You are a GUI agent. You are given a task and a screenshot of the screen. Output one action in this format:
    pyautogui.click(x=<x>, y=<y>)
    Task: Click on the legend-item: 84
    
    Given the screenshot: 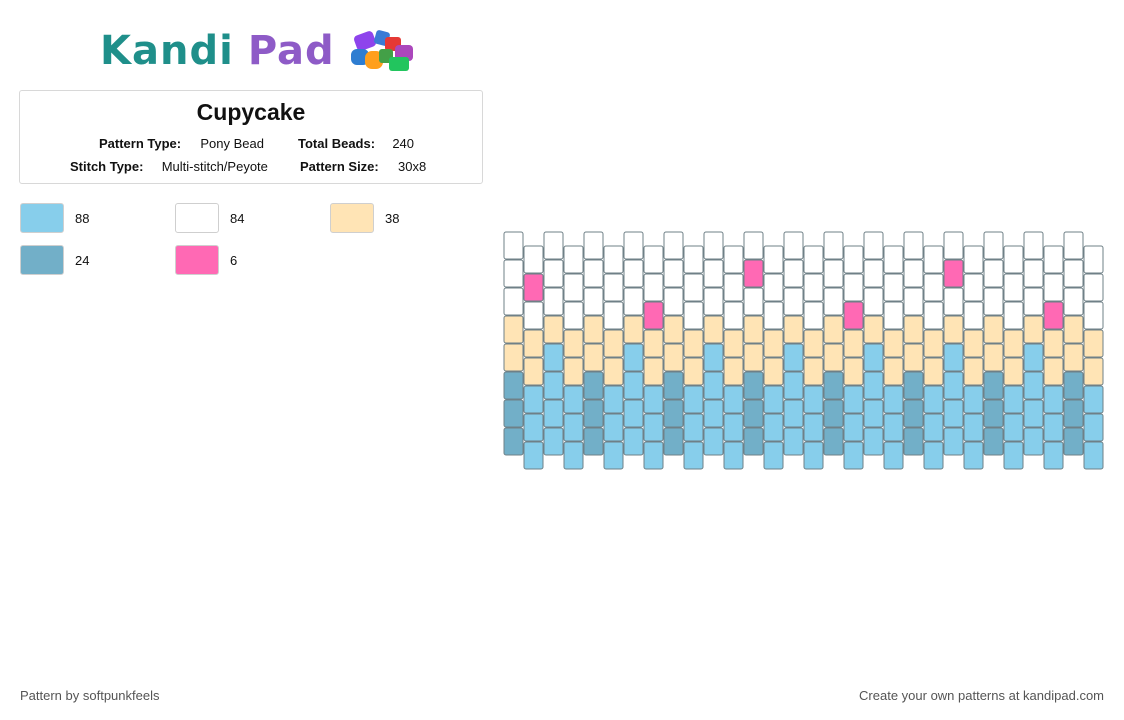 What is the action you would take?
    pyautogui.click(x=209, y=218)
    